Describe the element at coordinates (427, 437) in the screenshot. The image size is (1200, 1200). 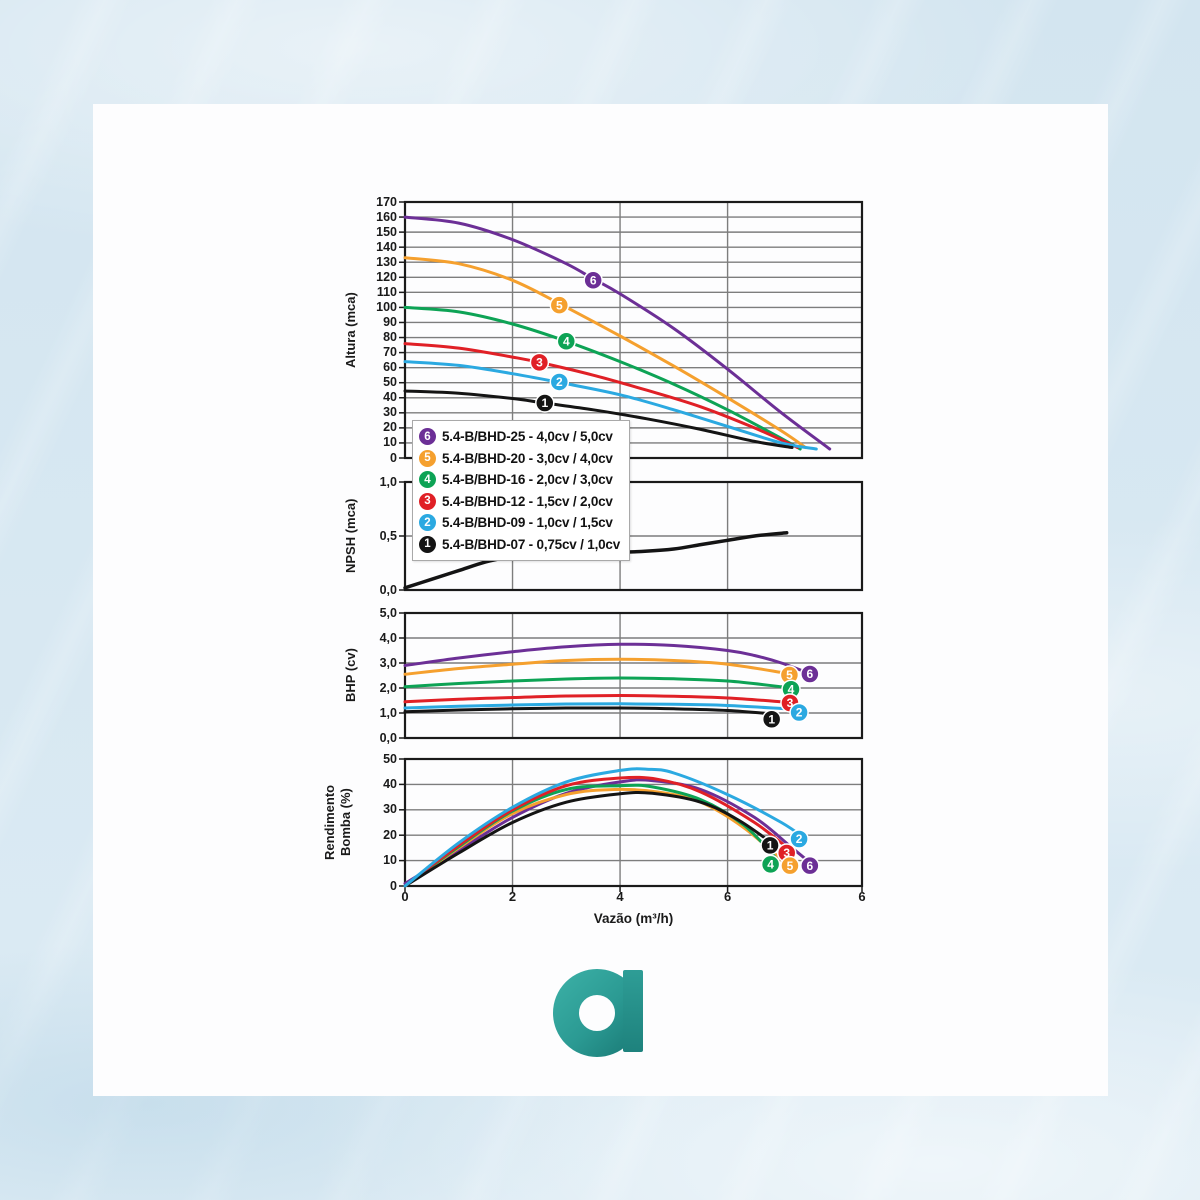
I see `legend-badge: 6` at that location.